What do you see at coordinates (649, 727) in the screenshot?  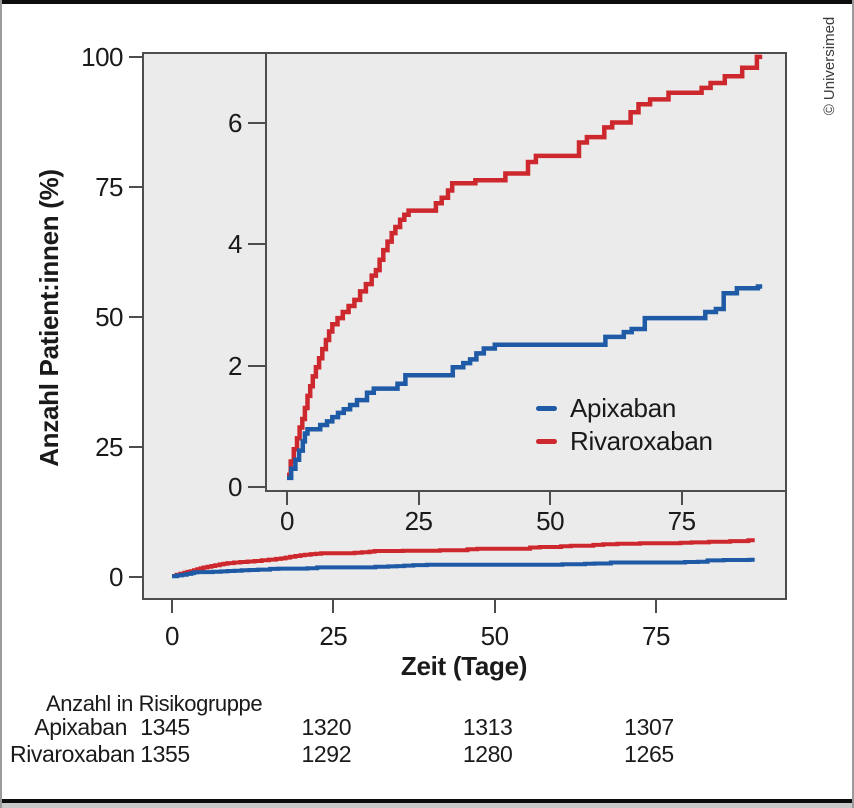 I see `risk-value: 1307` at bounding box center [649, 727].